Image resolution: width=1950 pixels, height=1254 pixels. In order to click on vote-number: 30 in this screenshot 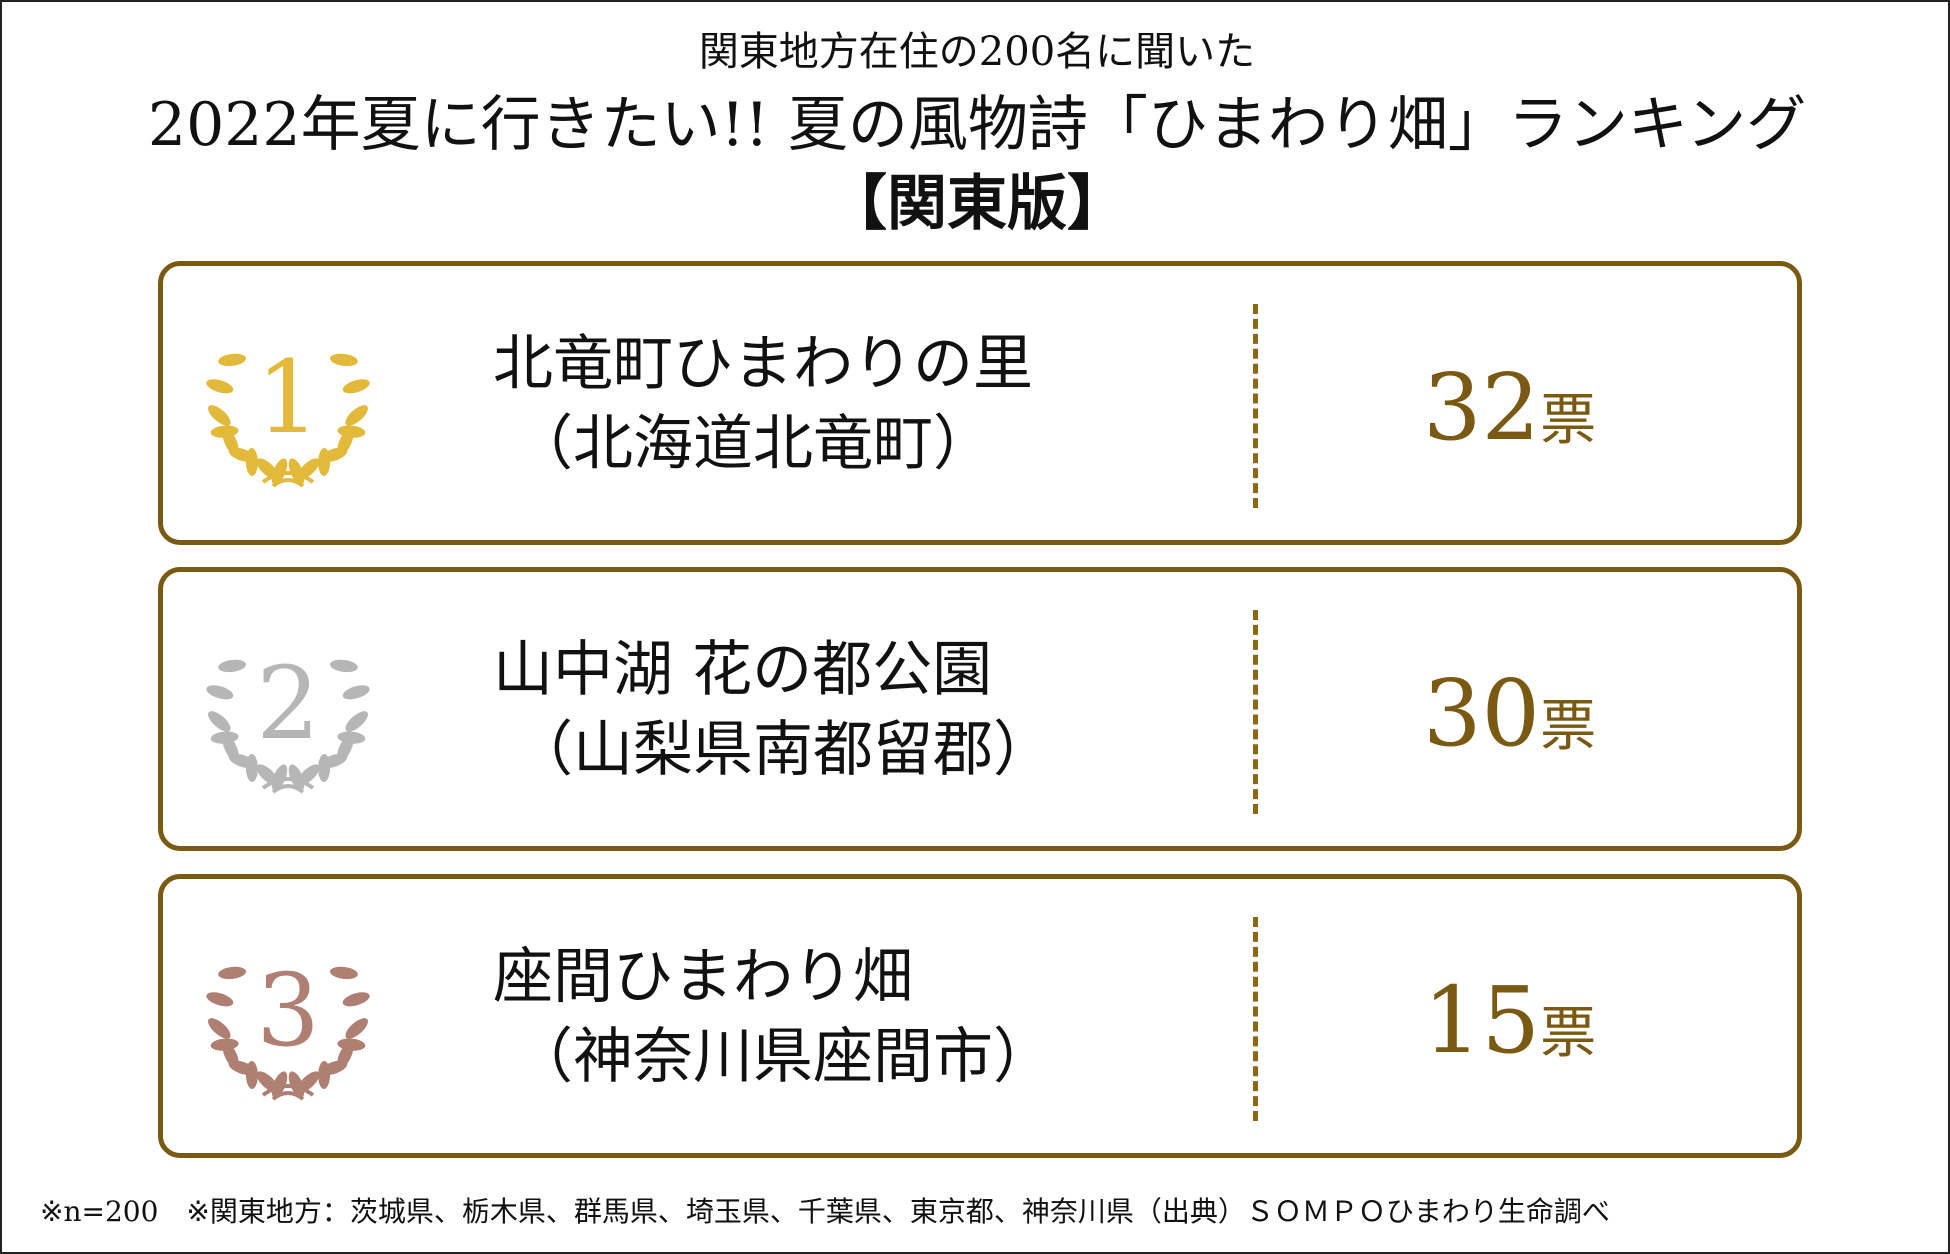, I will do `click(1482, 713)`.